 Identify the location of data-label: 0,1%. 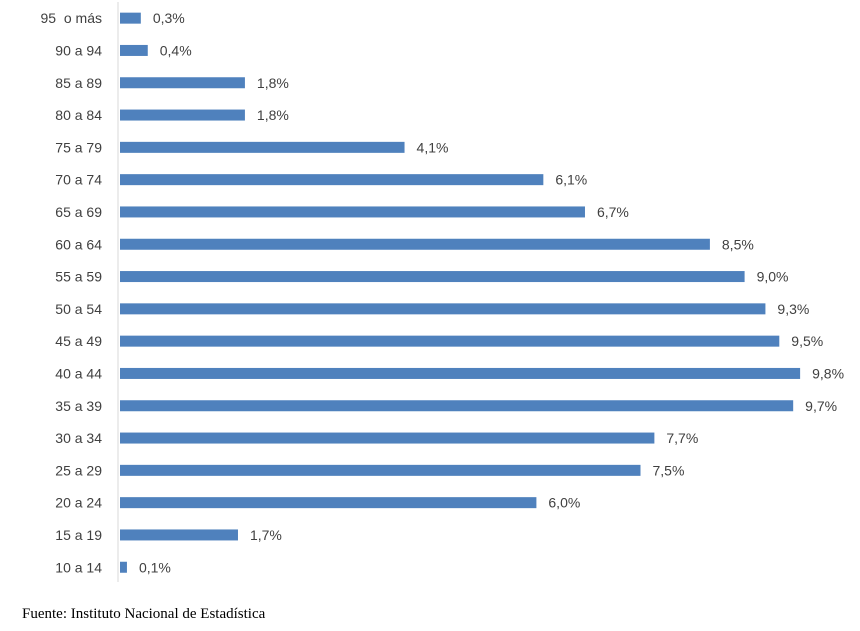
(155, 567).